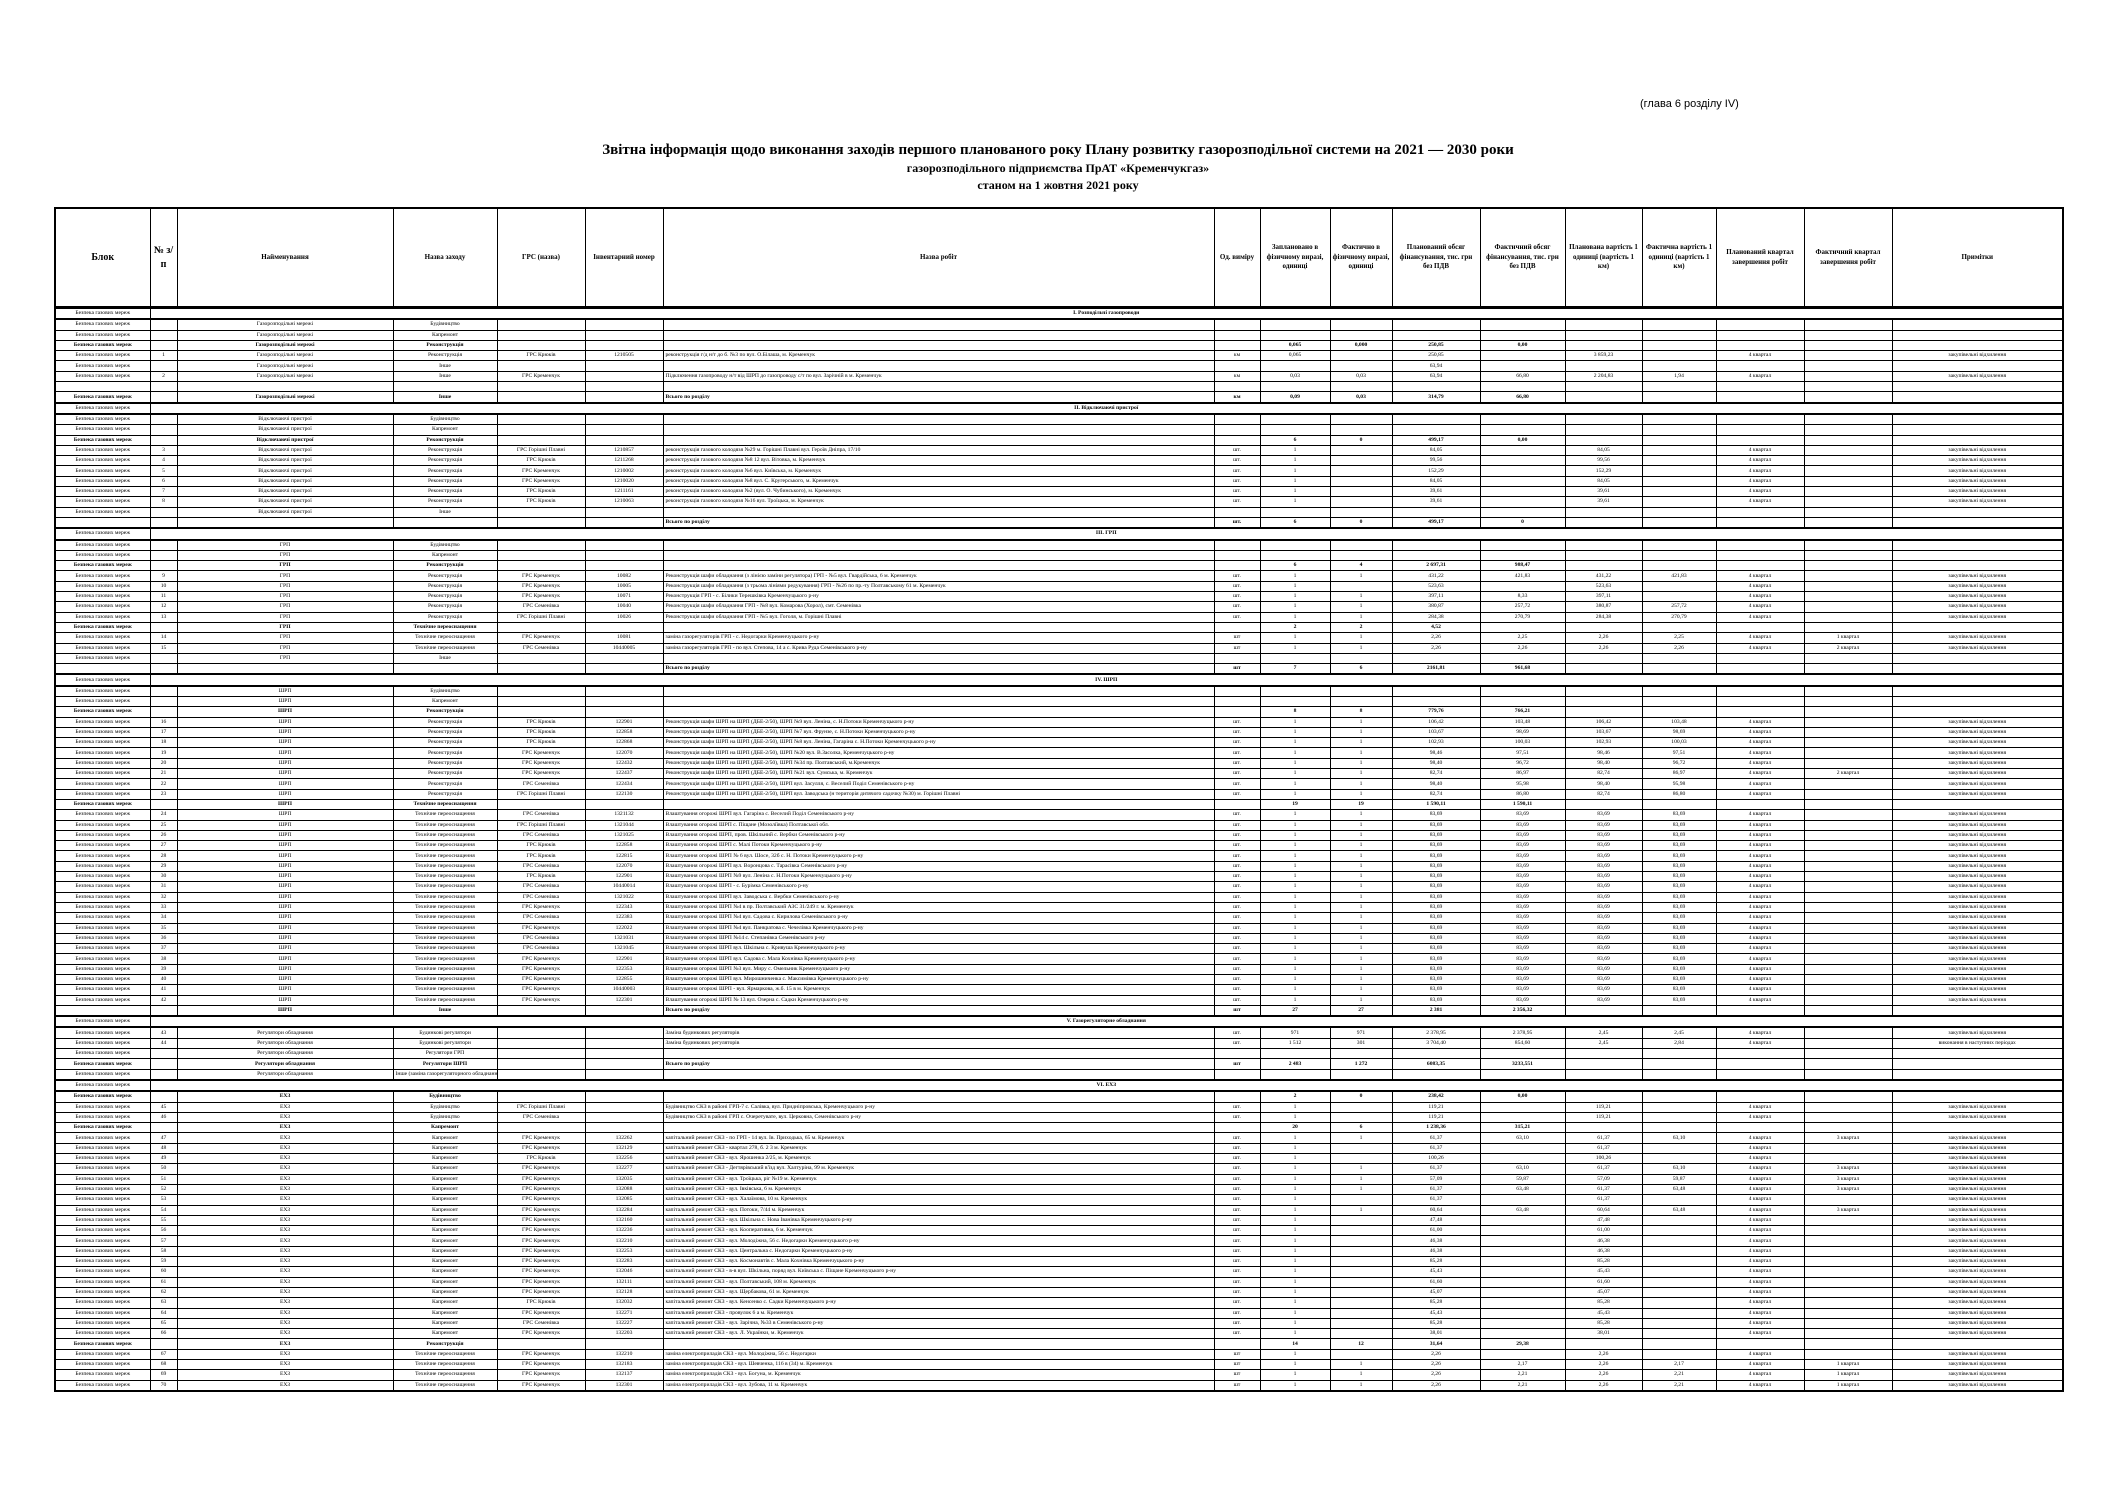  What do you see at coordinates (1237, 356) in the screenshot?
I see `unit-cell: км` at bounding box center [1237, 356].